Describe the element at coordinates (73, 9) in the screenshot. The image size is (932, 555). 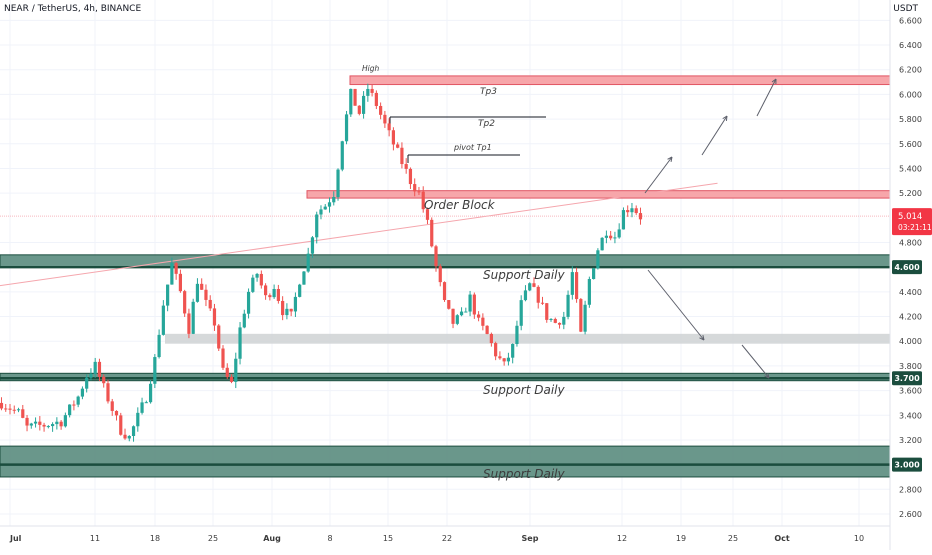
I see `symbol-header: NEAR / TetherUS, 4h, BINANCE` at that location.